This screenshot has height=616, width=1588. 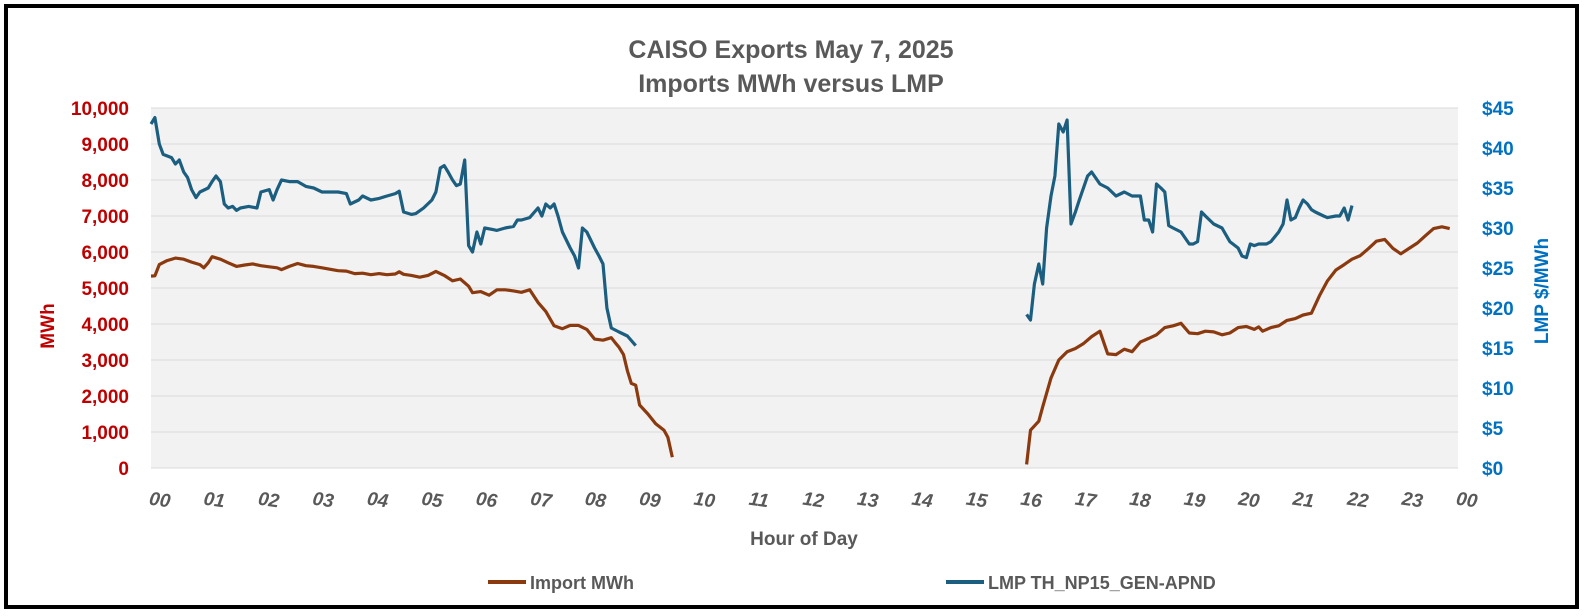 I want to click on x-tick-label: 08, so click(x=596, y=501).